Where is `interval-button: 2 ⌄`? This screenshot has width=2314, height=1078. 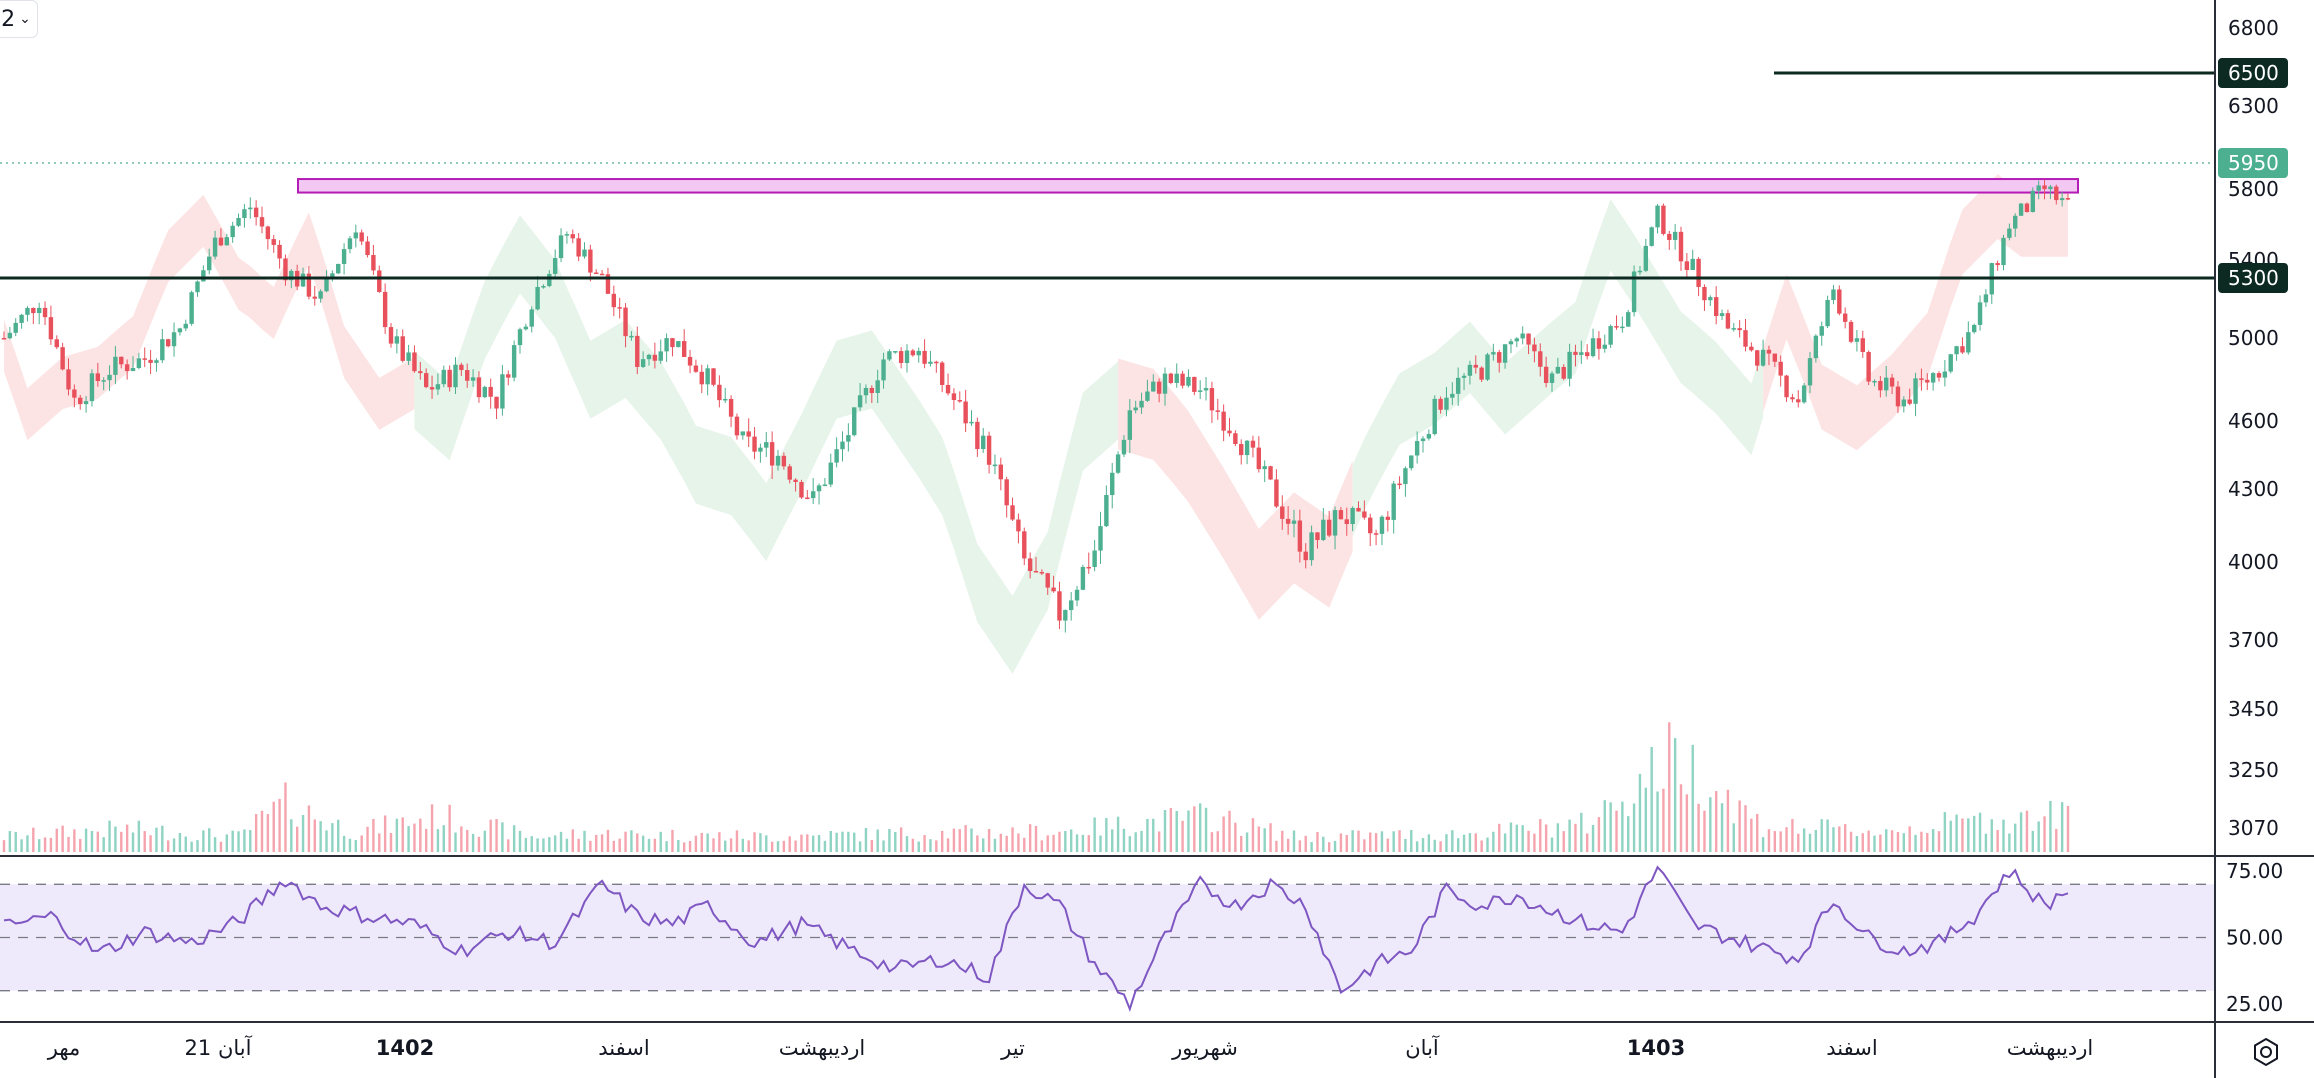 interval-button: 2 ⌄ is located at coordinates (19, 19).